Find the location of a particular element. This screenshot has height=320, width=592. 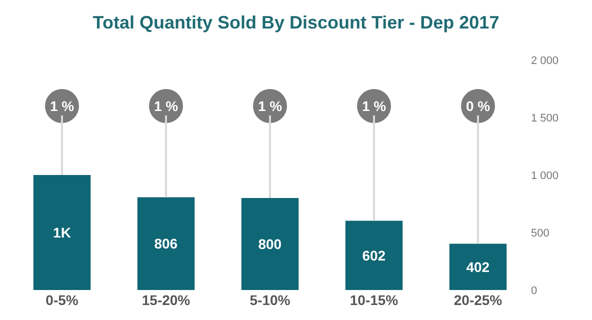

y-tick-label: 500 is located at coordinates (540, 233).